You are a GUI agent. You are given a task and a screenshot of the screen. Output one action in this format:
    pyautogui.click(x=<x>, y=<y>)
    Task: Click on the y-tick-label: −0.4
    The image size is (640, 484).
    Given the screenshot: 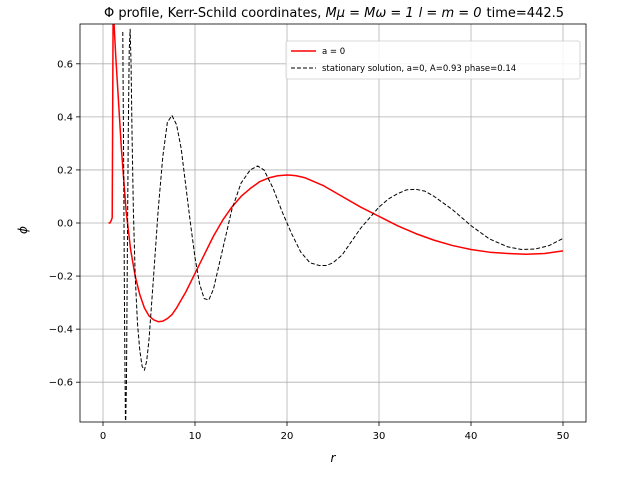 What is the action you would take?
    pyautogui.click(x=61, y=330)
    